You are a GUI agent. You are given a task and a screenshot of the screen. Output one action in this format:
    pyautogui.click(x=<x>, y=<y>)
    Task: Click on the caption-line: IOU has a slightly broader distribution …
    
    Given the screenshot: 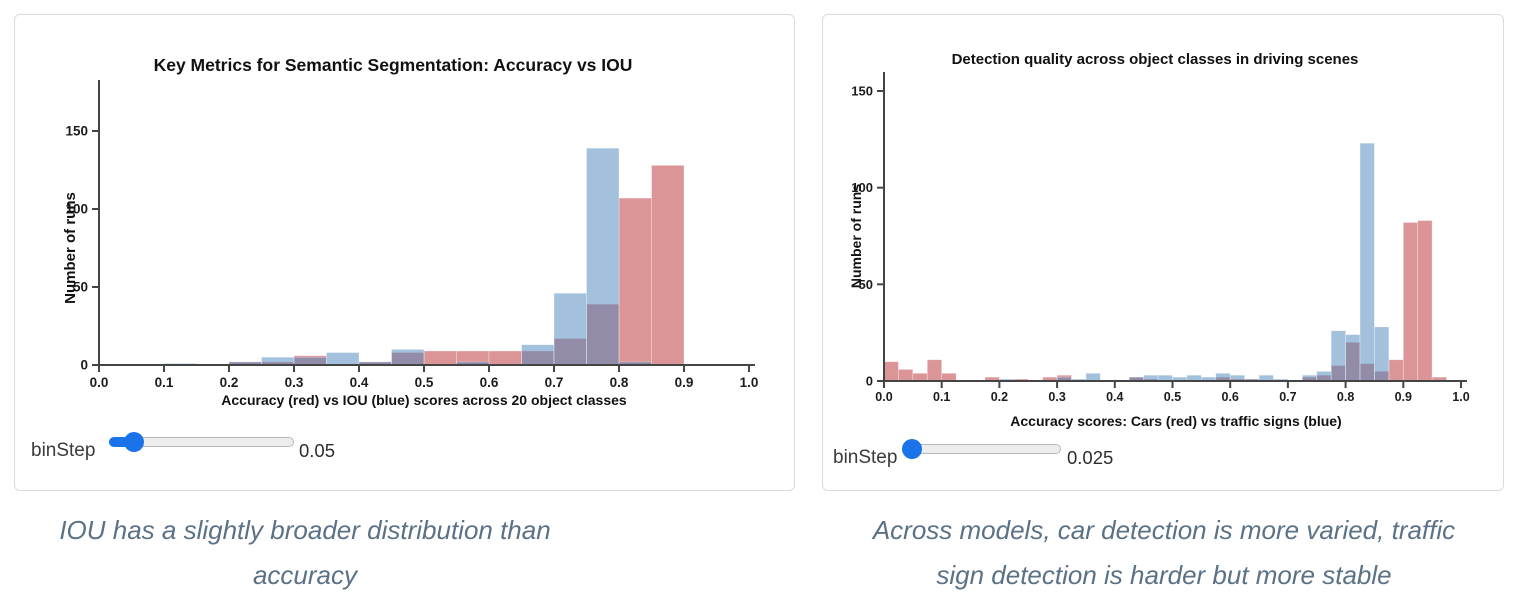 What is the action you would take?
    pyautogui.click(x=305, y=552)
    